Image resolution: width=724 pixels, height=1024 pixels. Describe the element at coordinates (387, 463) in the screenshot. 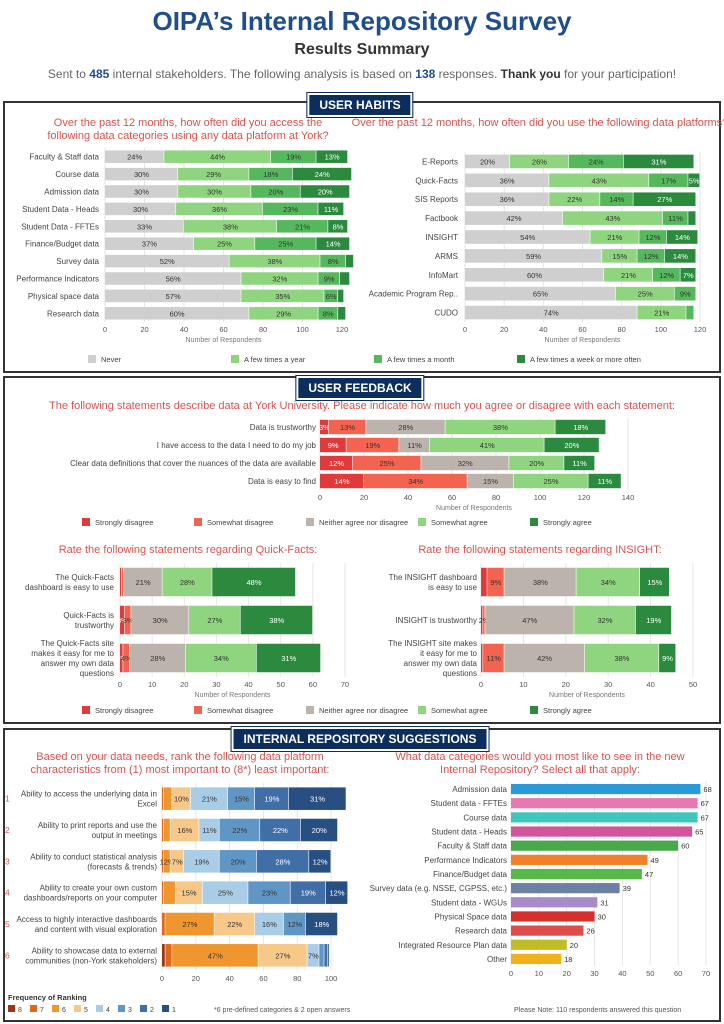

I see `york-statements-data-label: 25%` at that location.